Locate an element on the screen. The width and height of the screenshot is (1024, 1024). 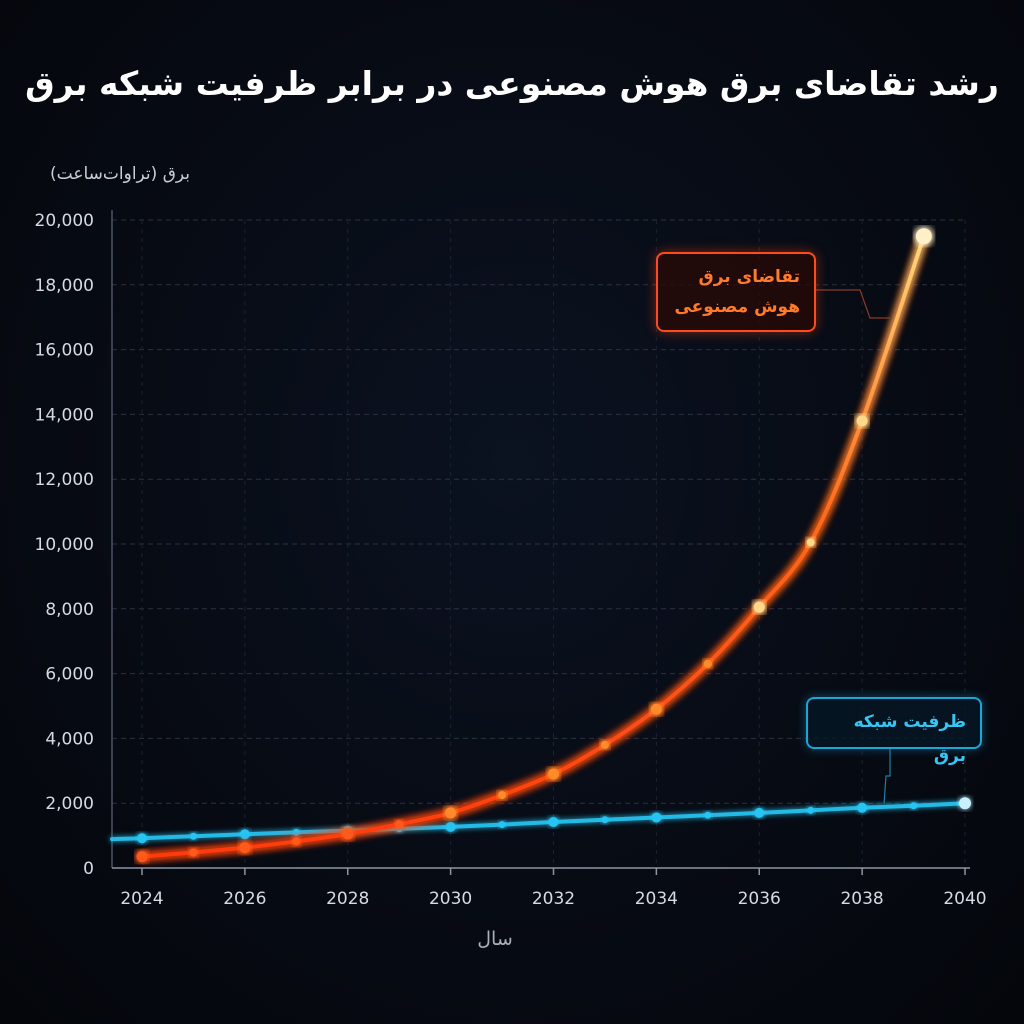
legend-grid-capacity-leader is located at coordinates (887, 777).